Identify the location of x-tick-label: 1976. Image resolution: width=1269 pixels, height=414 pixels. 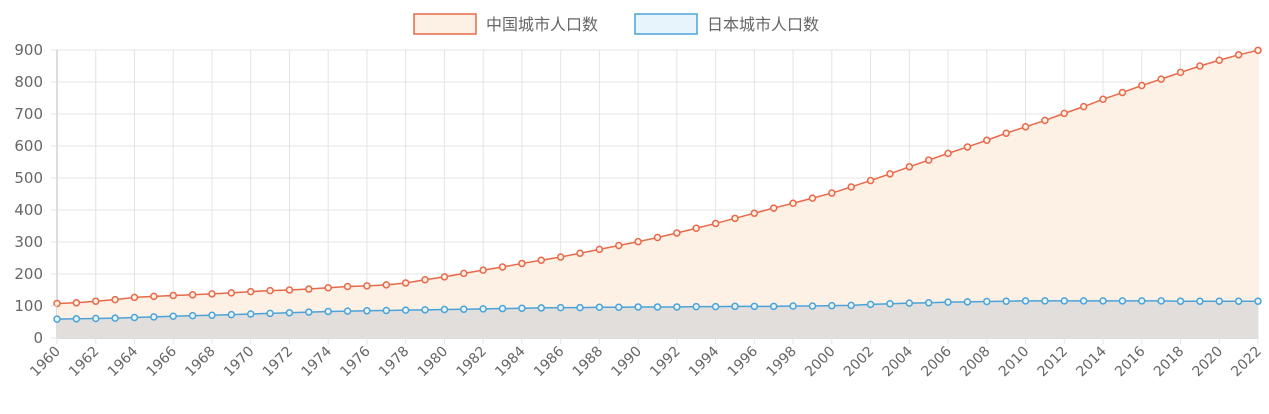
(355, 361).